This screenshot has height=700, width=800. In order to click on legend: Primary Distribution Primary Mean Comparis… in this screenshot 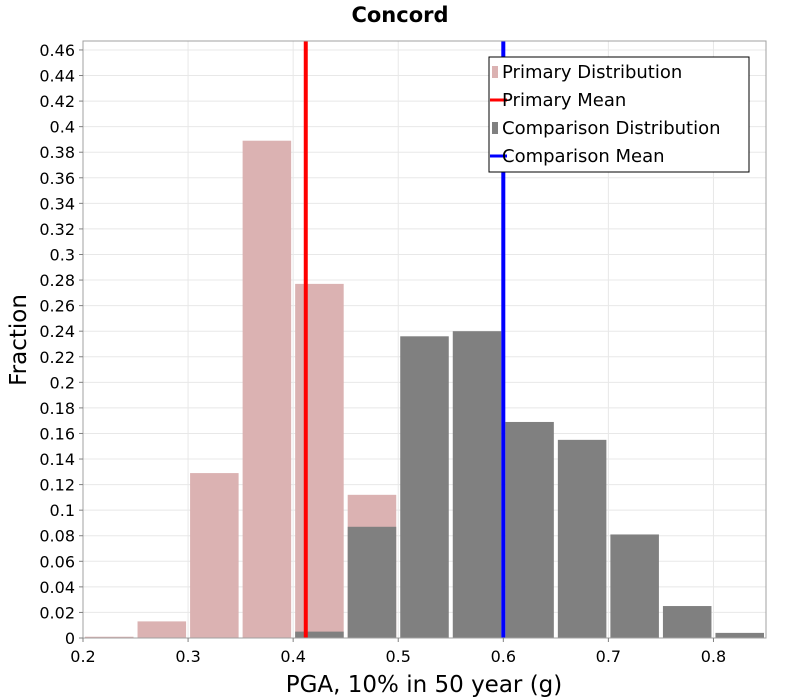, I will do `click(619, 114)`.